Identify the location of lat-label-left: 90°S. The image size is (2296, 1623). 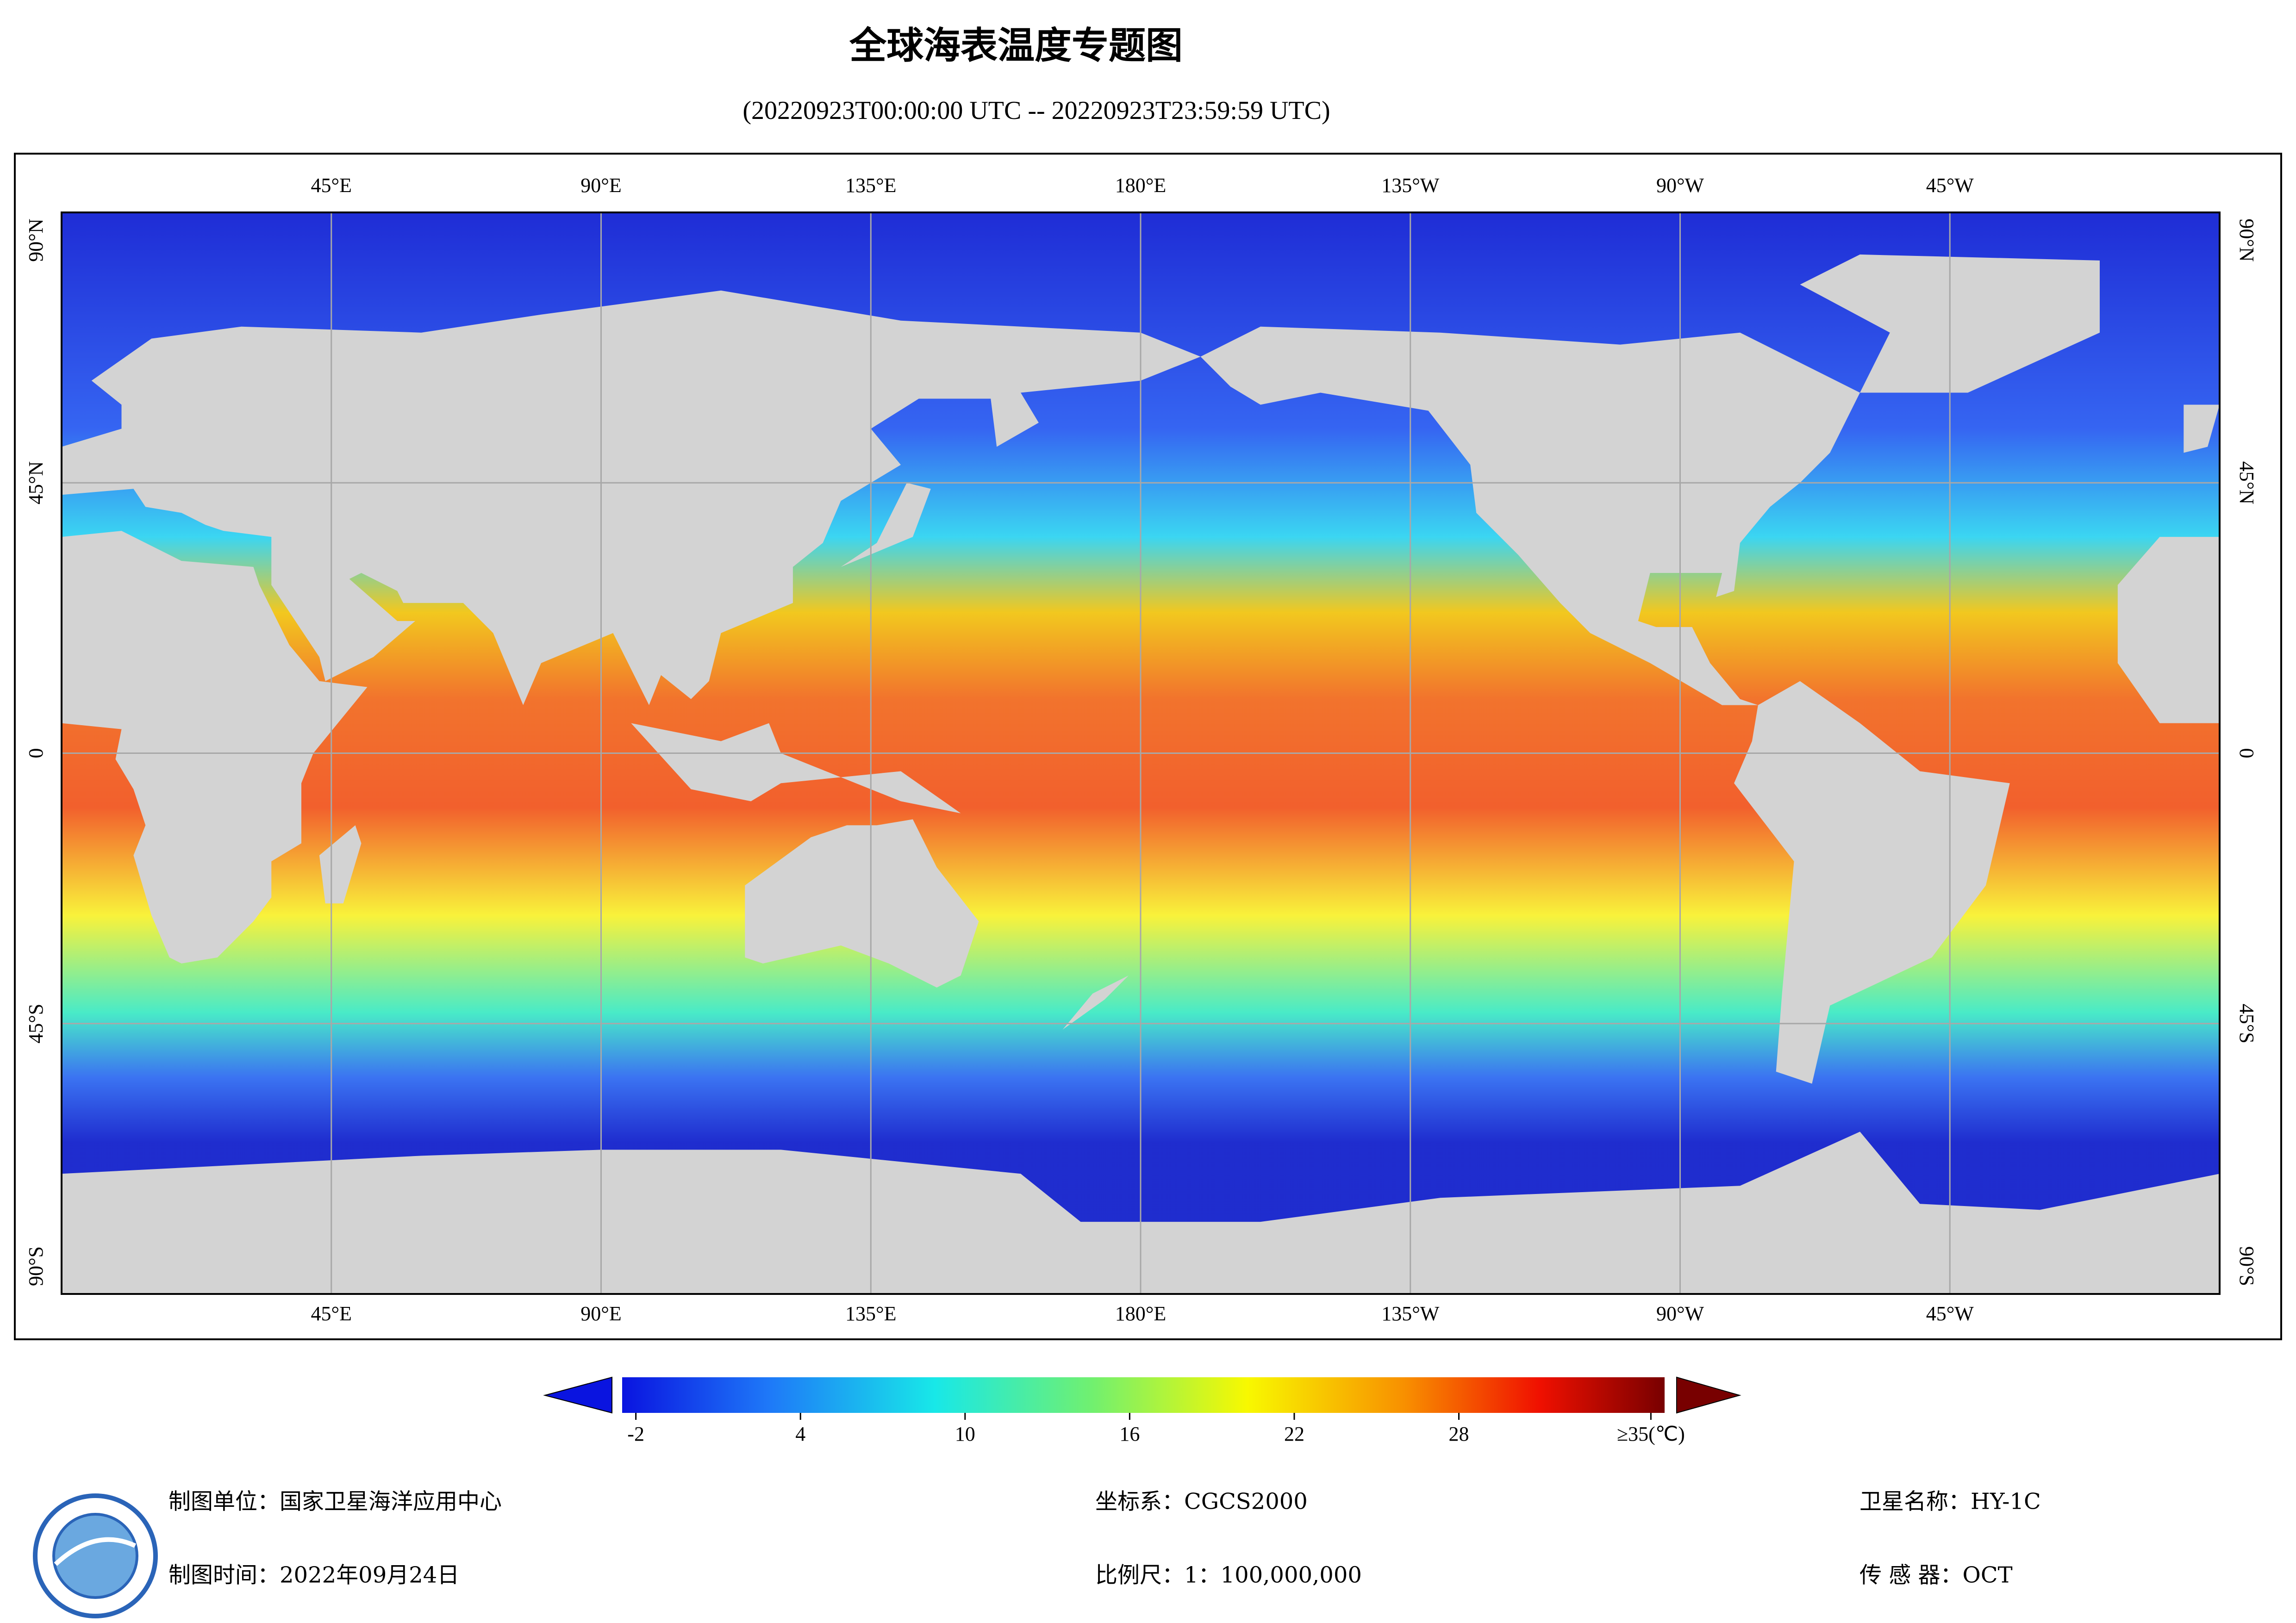
(36, 1266).